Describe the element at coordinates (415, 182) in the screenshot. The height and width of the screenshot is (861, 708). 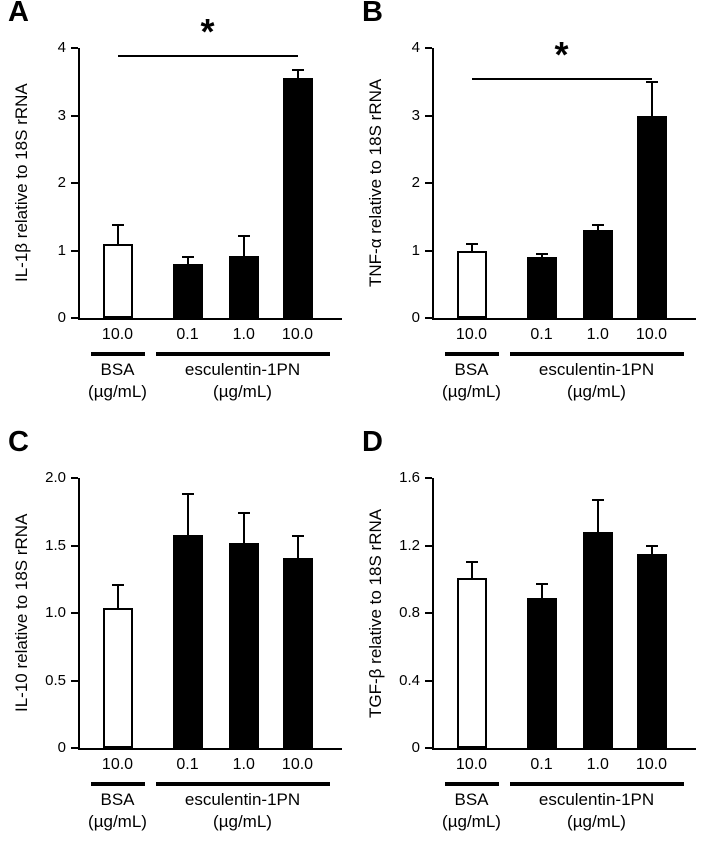
I see `y-tick-label: 2` at that location.